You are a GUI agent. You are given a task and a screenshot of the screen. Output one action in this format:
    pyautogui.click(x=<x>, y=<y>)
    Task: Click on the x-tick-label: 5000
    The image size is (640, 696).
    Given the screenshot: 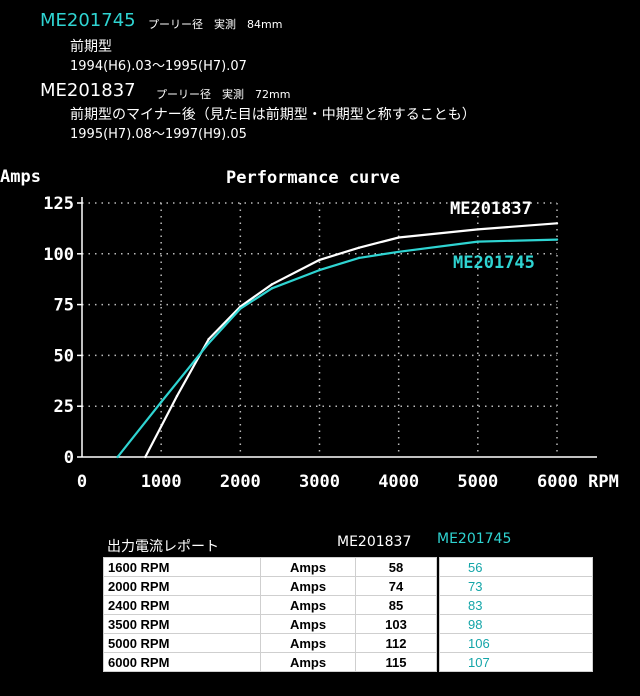 What is the action you would take?
    pyautogui.click(x=477, y=482)
    